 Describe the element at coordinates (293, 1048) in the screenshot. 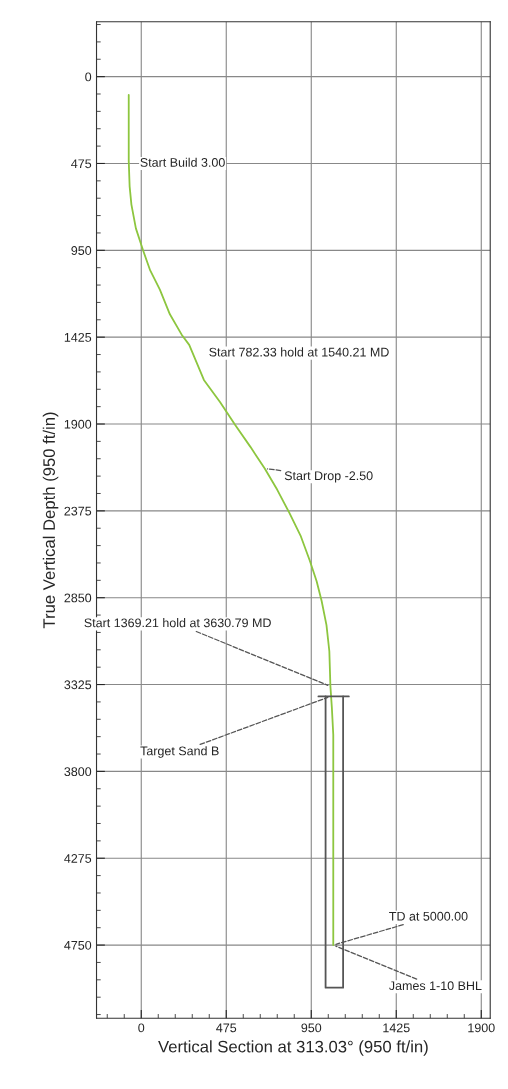

I see `x-axis-title: Vertical Section at 313.03° (950 ft/in)` at that location.